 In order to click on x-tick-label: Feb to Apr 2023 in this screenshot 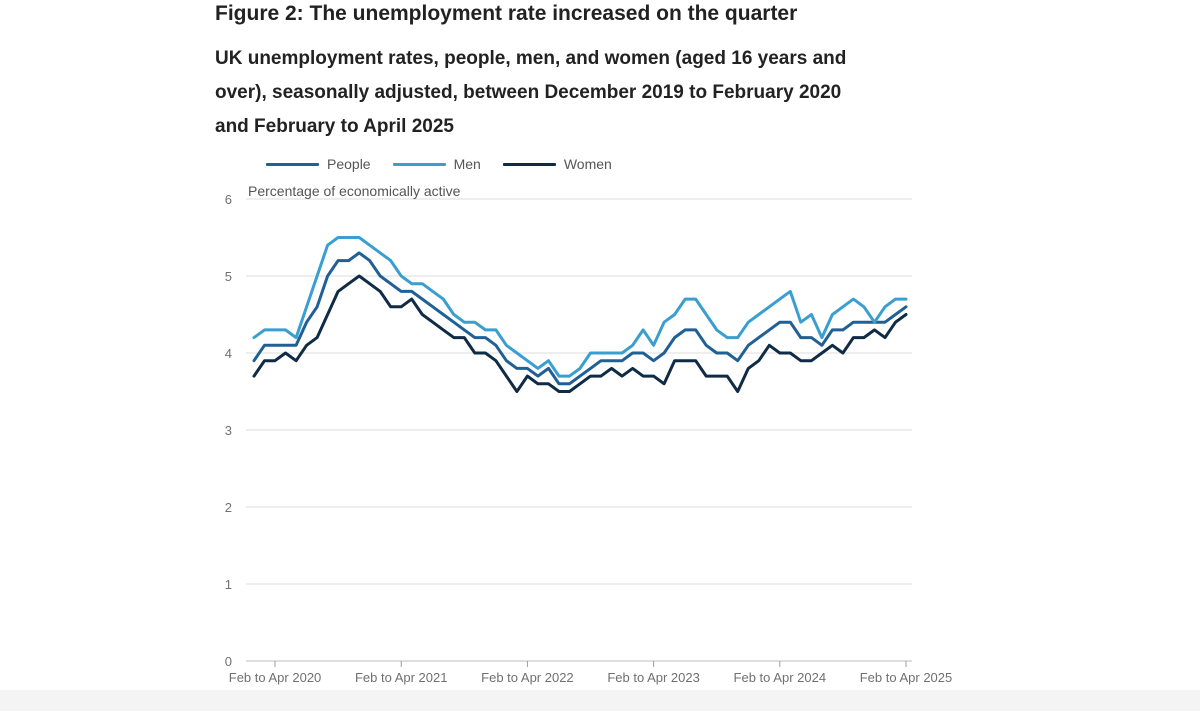, I will do `click(653, 677)`.